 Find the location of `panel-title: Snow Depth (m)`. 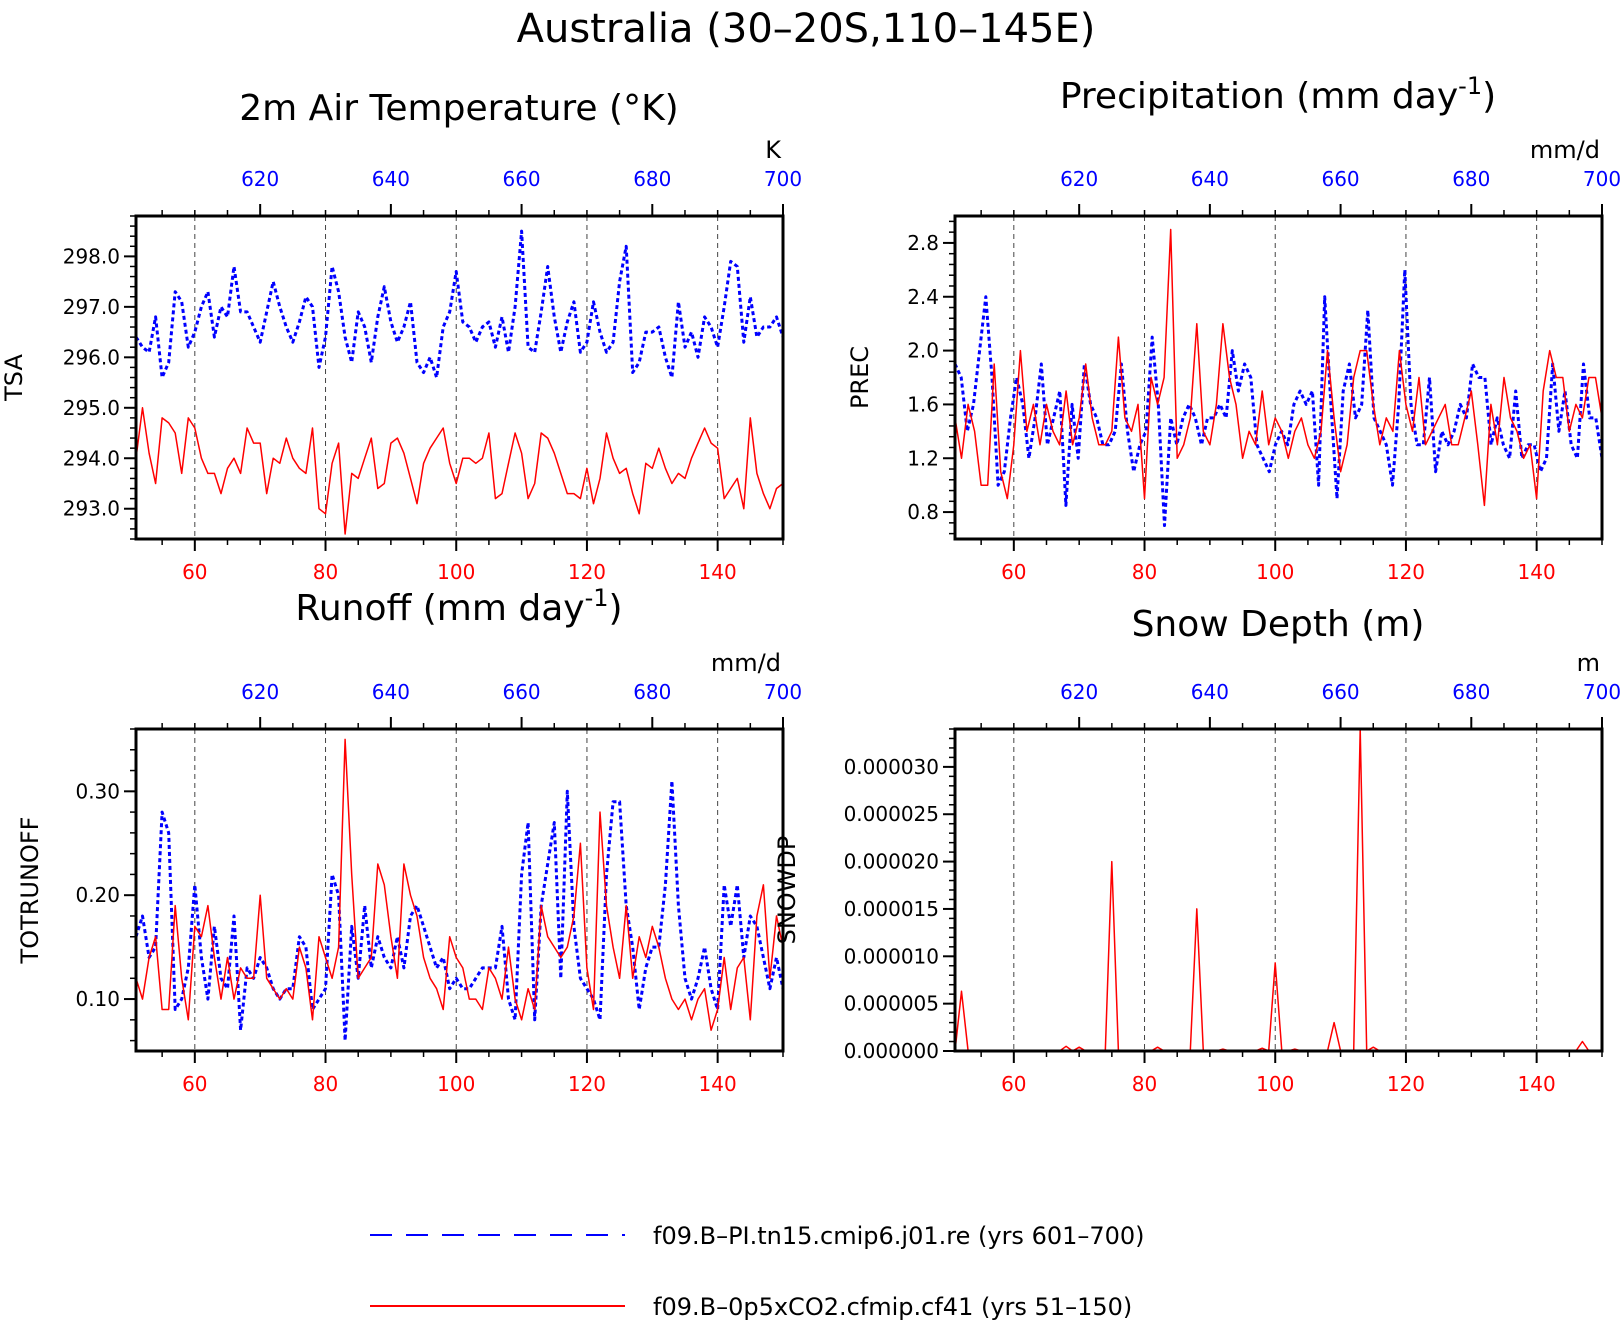

panel-title: Snow Depth (m) is located at coordinates (1278, 624).